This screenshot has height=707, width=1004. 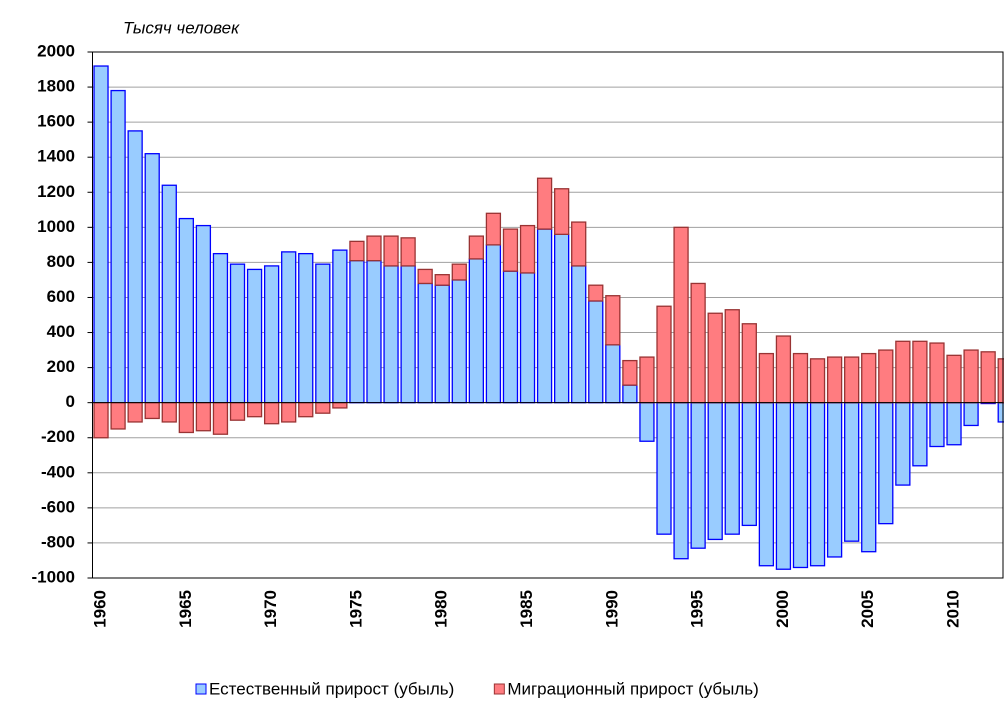 What do you see at coordinates (633, 688) in the screenshot?
I see `legend-label: Миграционный прирост (убыль)` at bounding box center [633, 688].